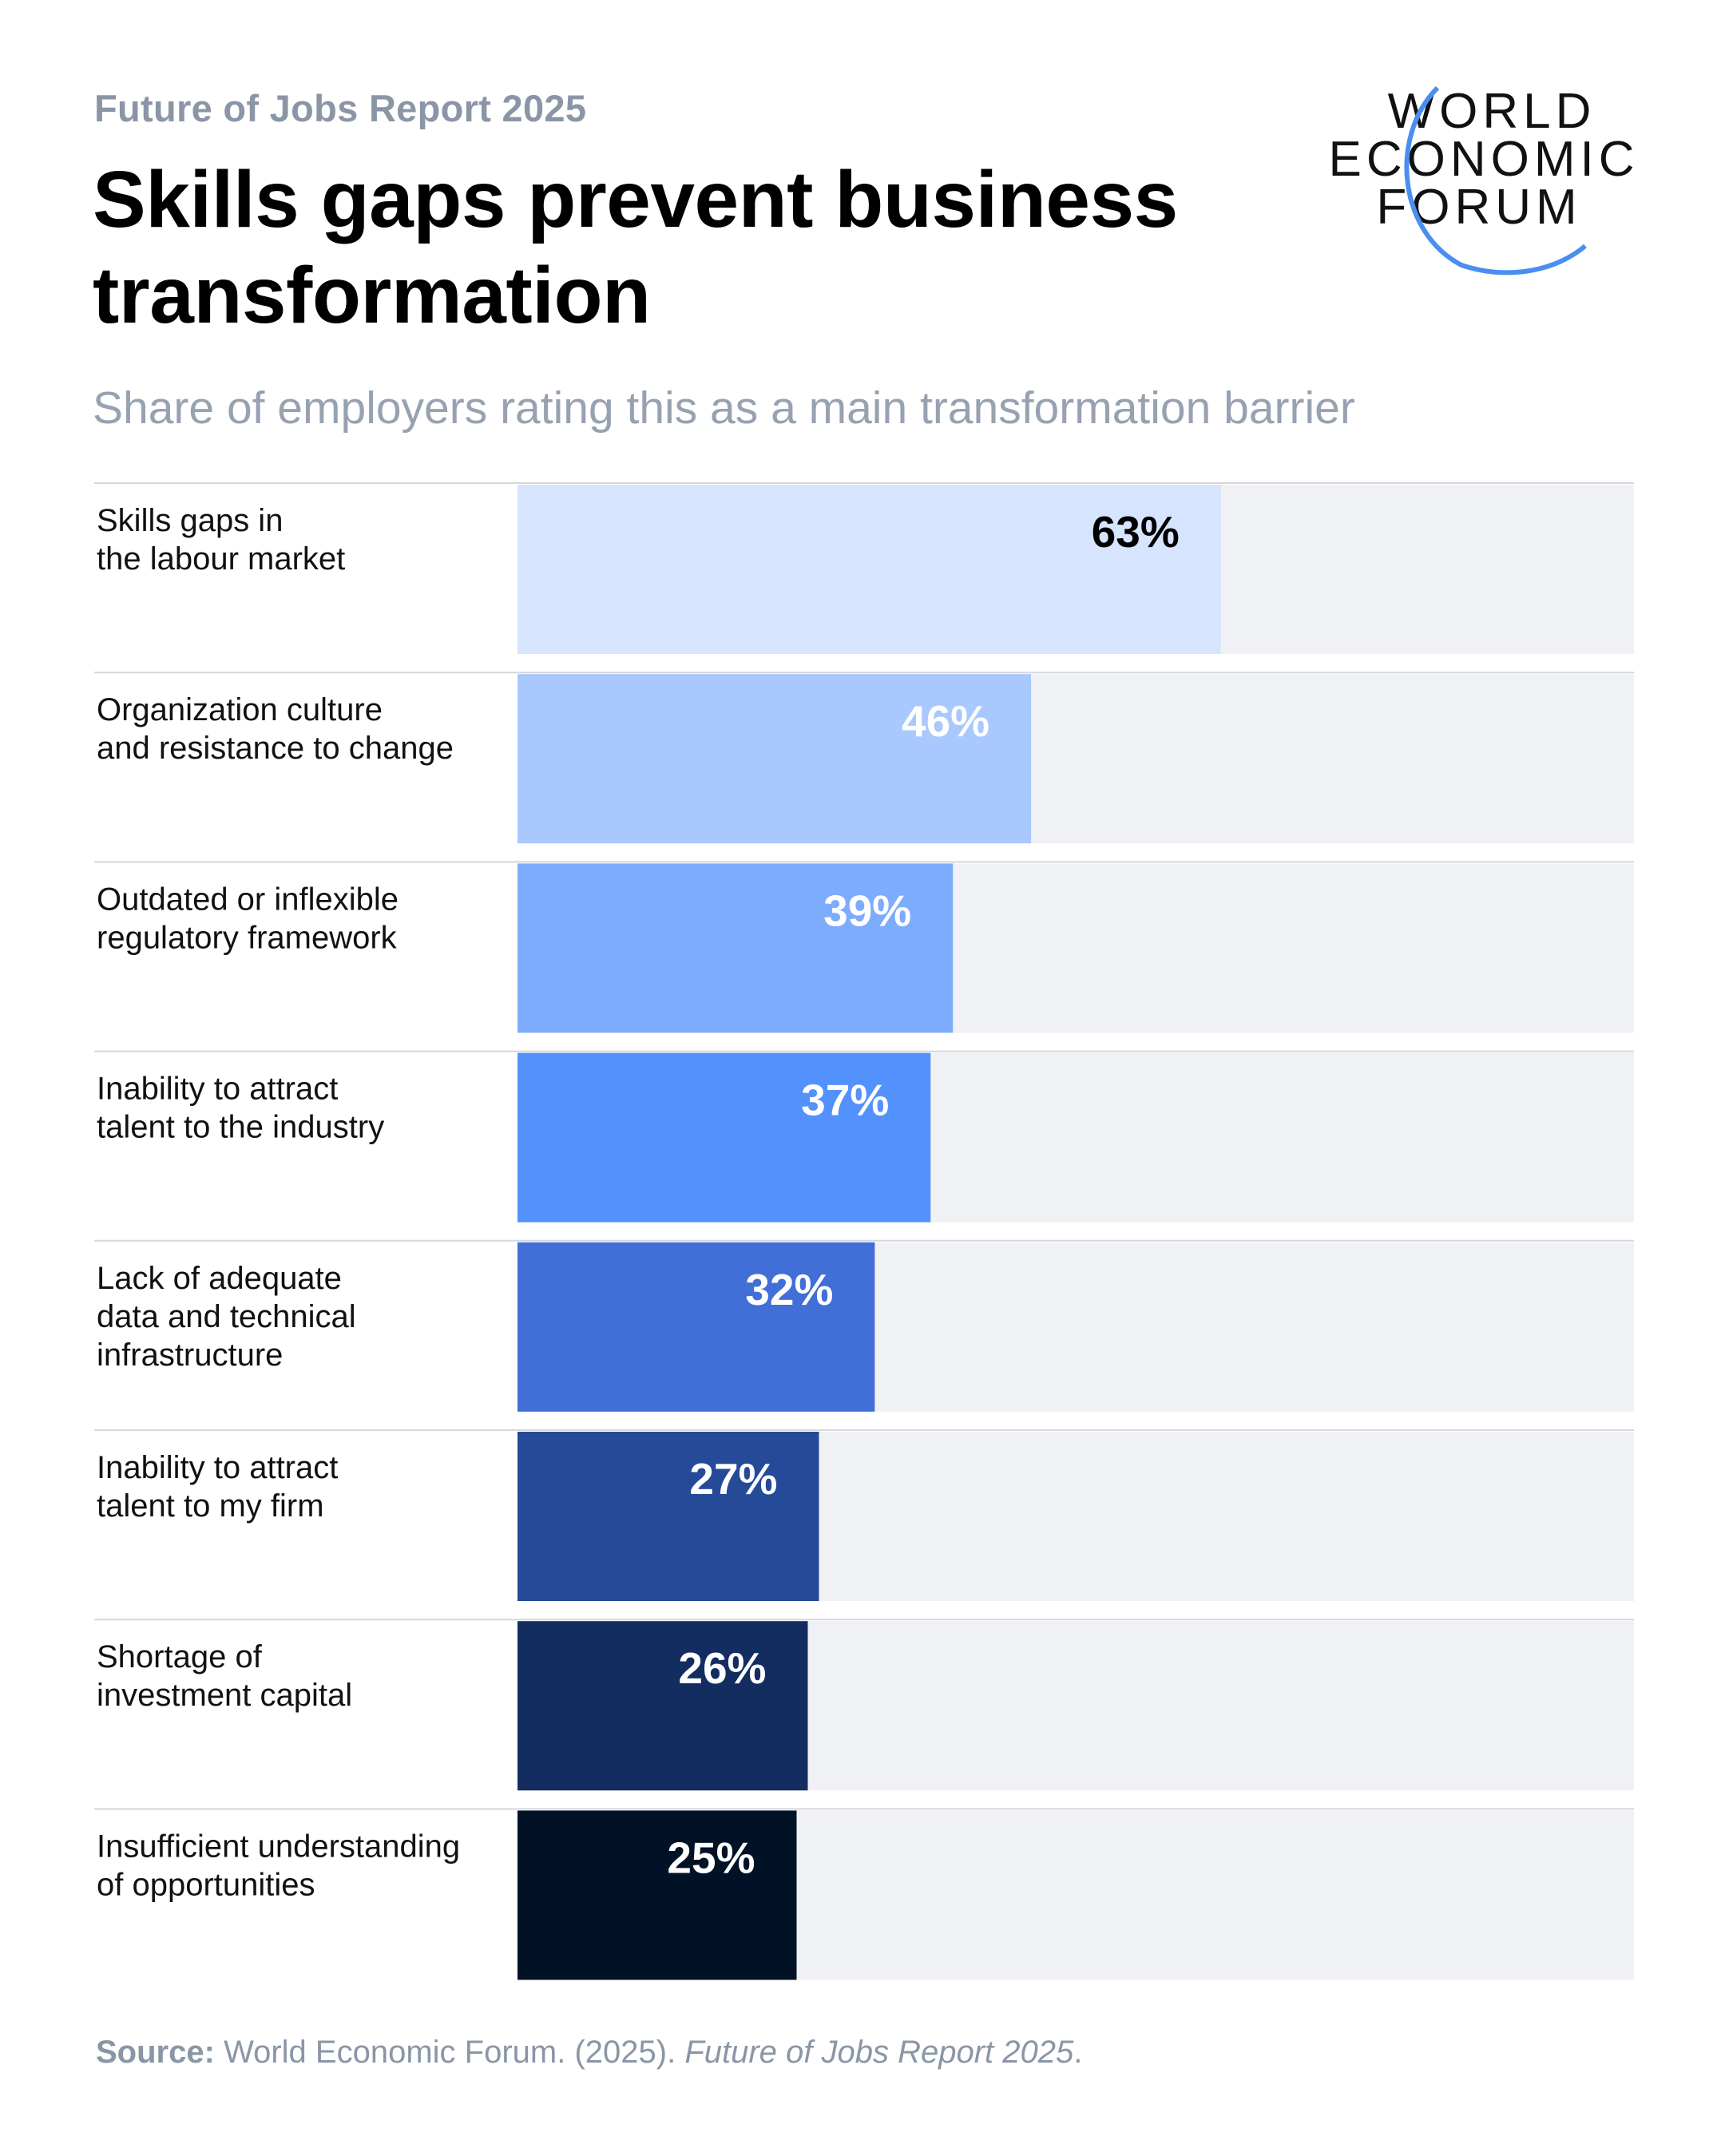 This screenshot has width=1725, height=2156. What do you see at coordinates (248, 937) in the screenshot?
I see `category-label: regulatory framework` at bounding box center [248, 937].